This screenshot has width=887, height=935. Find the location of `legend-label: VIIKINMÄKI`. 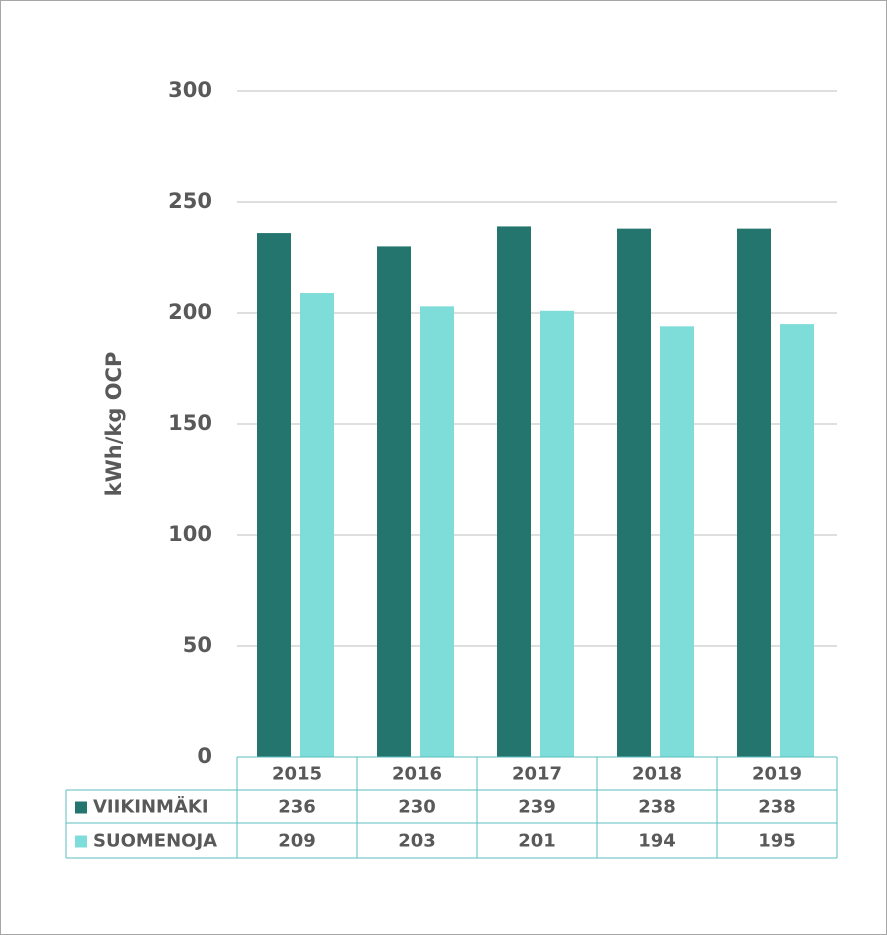

legend-label: VIIKINMÄKI is located at coordinates (151, 807).